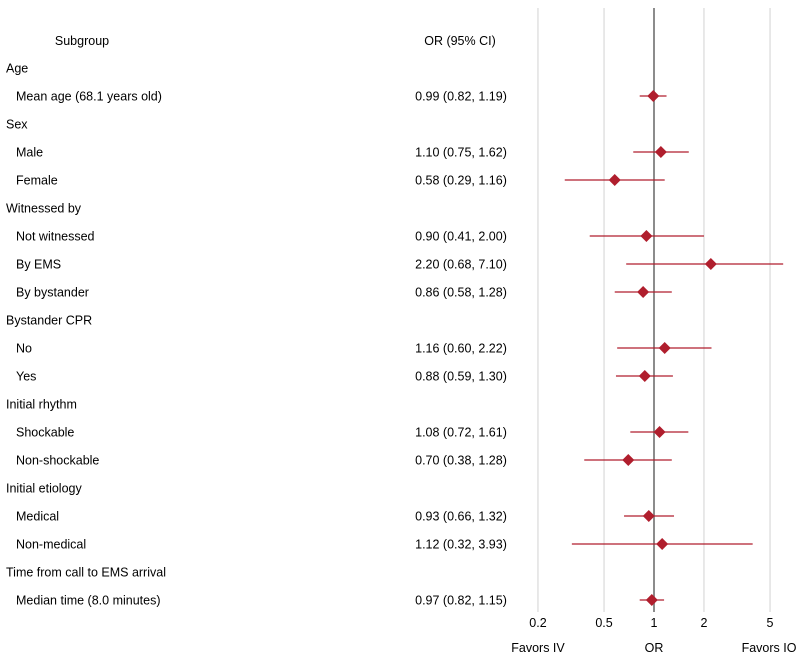 The height and width of the screenshot is (665, 800). What do you see at coordinates (37, 181) in the screenshot?
I see `subgroup-label: Female` at bounding box center [37, 181].